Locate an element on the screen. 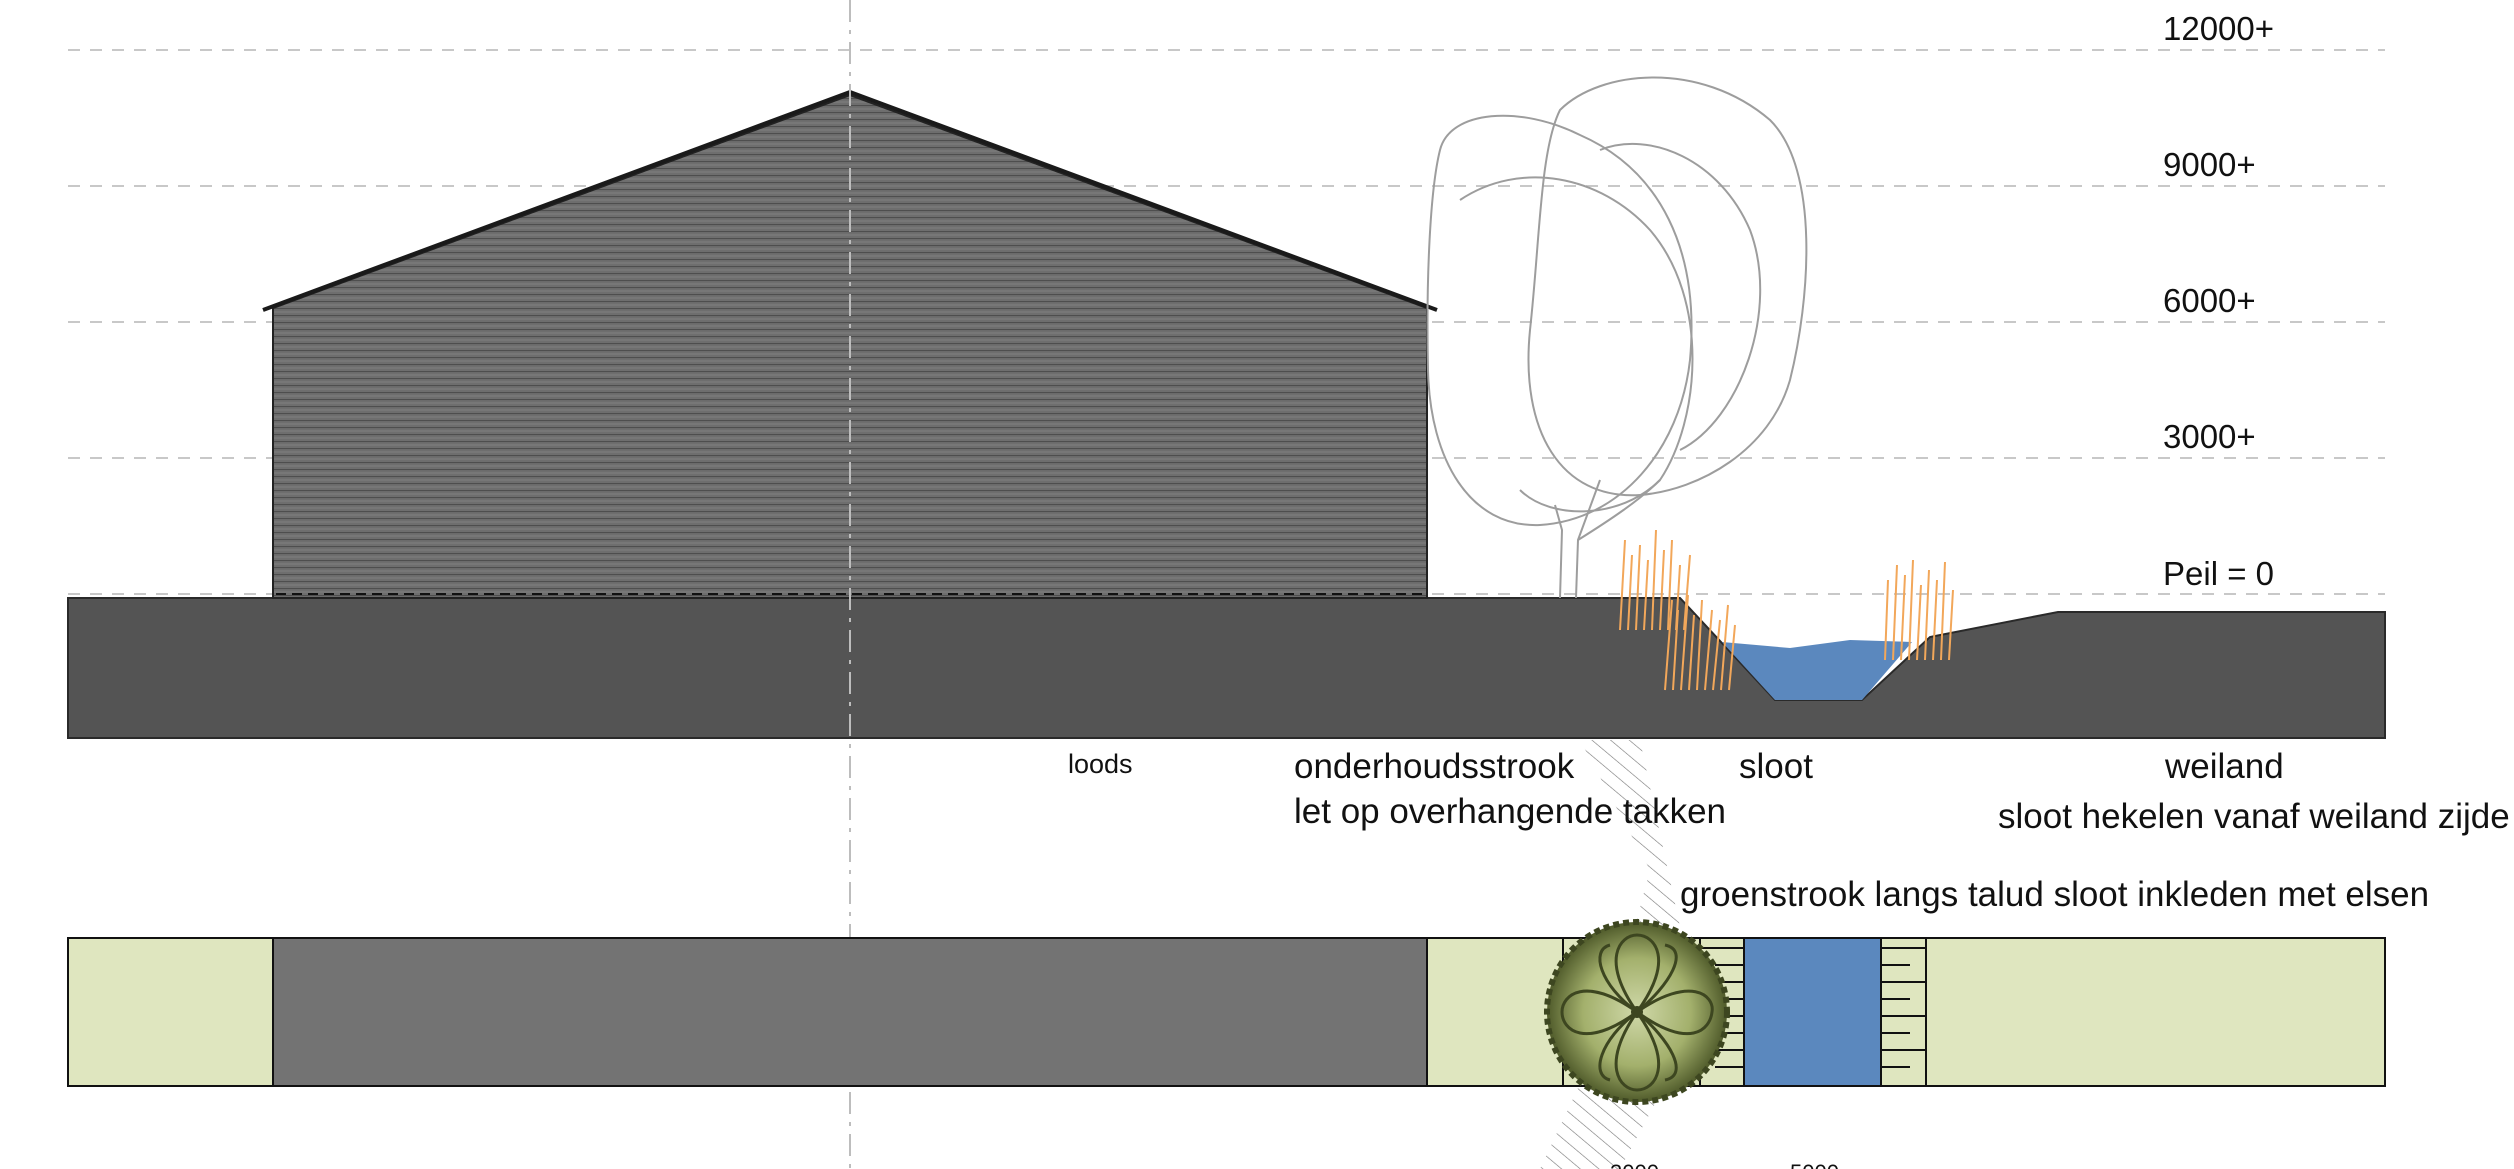  tree-canopy-plan is located at coordinates (1637, 1012).